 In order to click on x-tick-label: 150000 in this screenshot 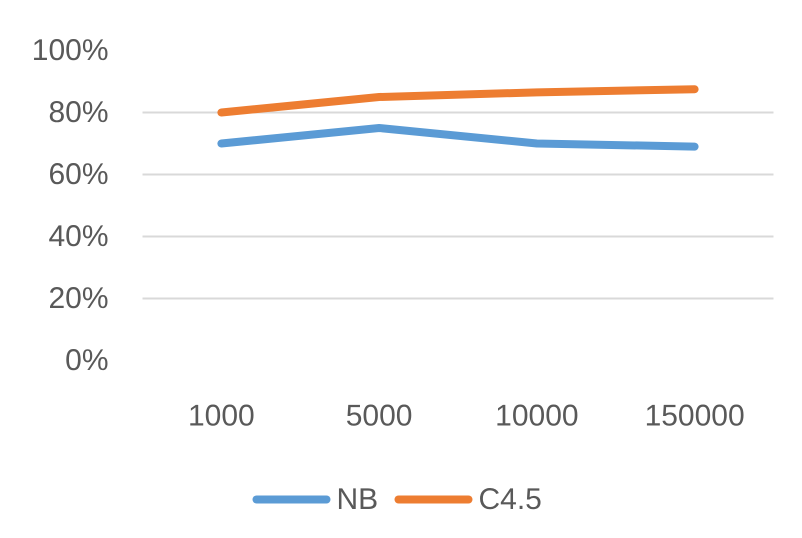, I will do `click(694, 416)`.